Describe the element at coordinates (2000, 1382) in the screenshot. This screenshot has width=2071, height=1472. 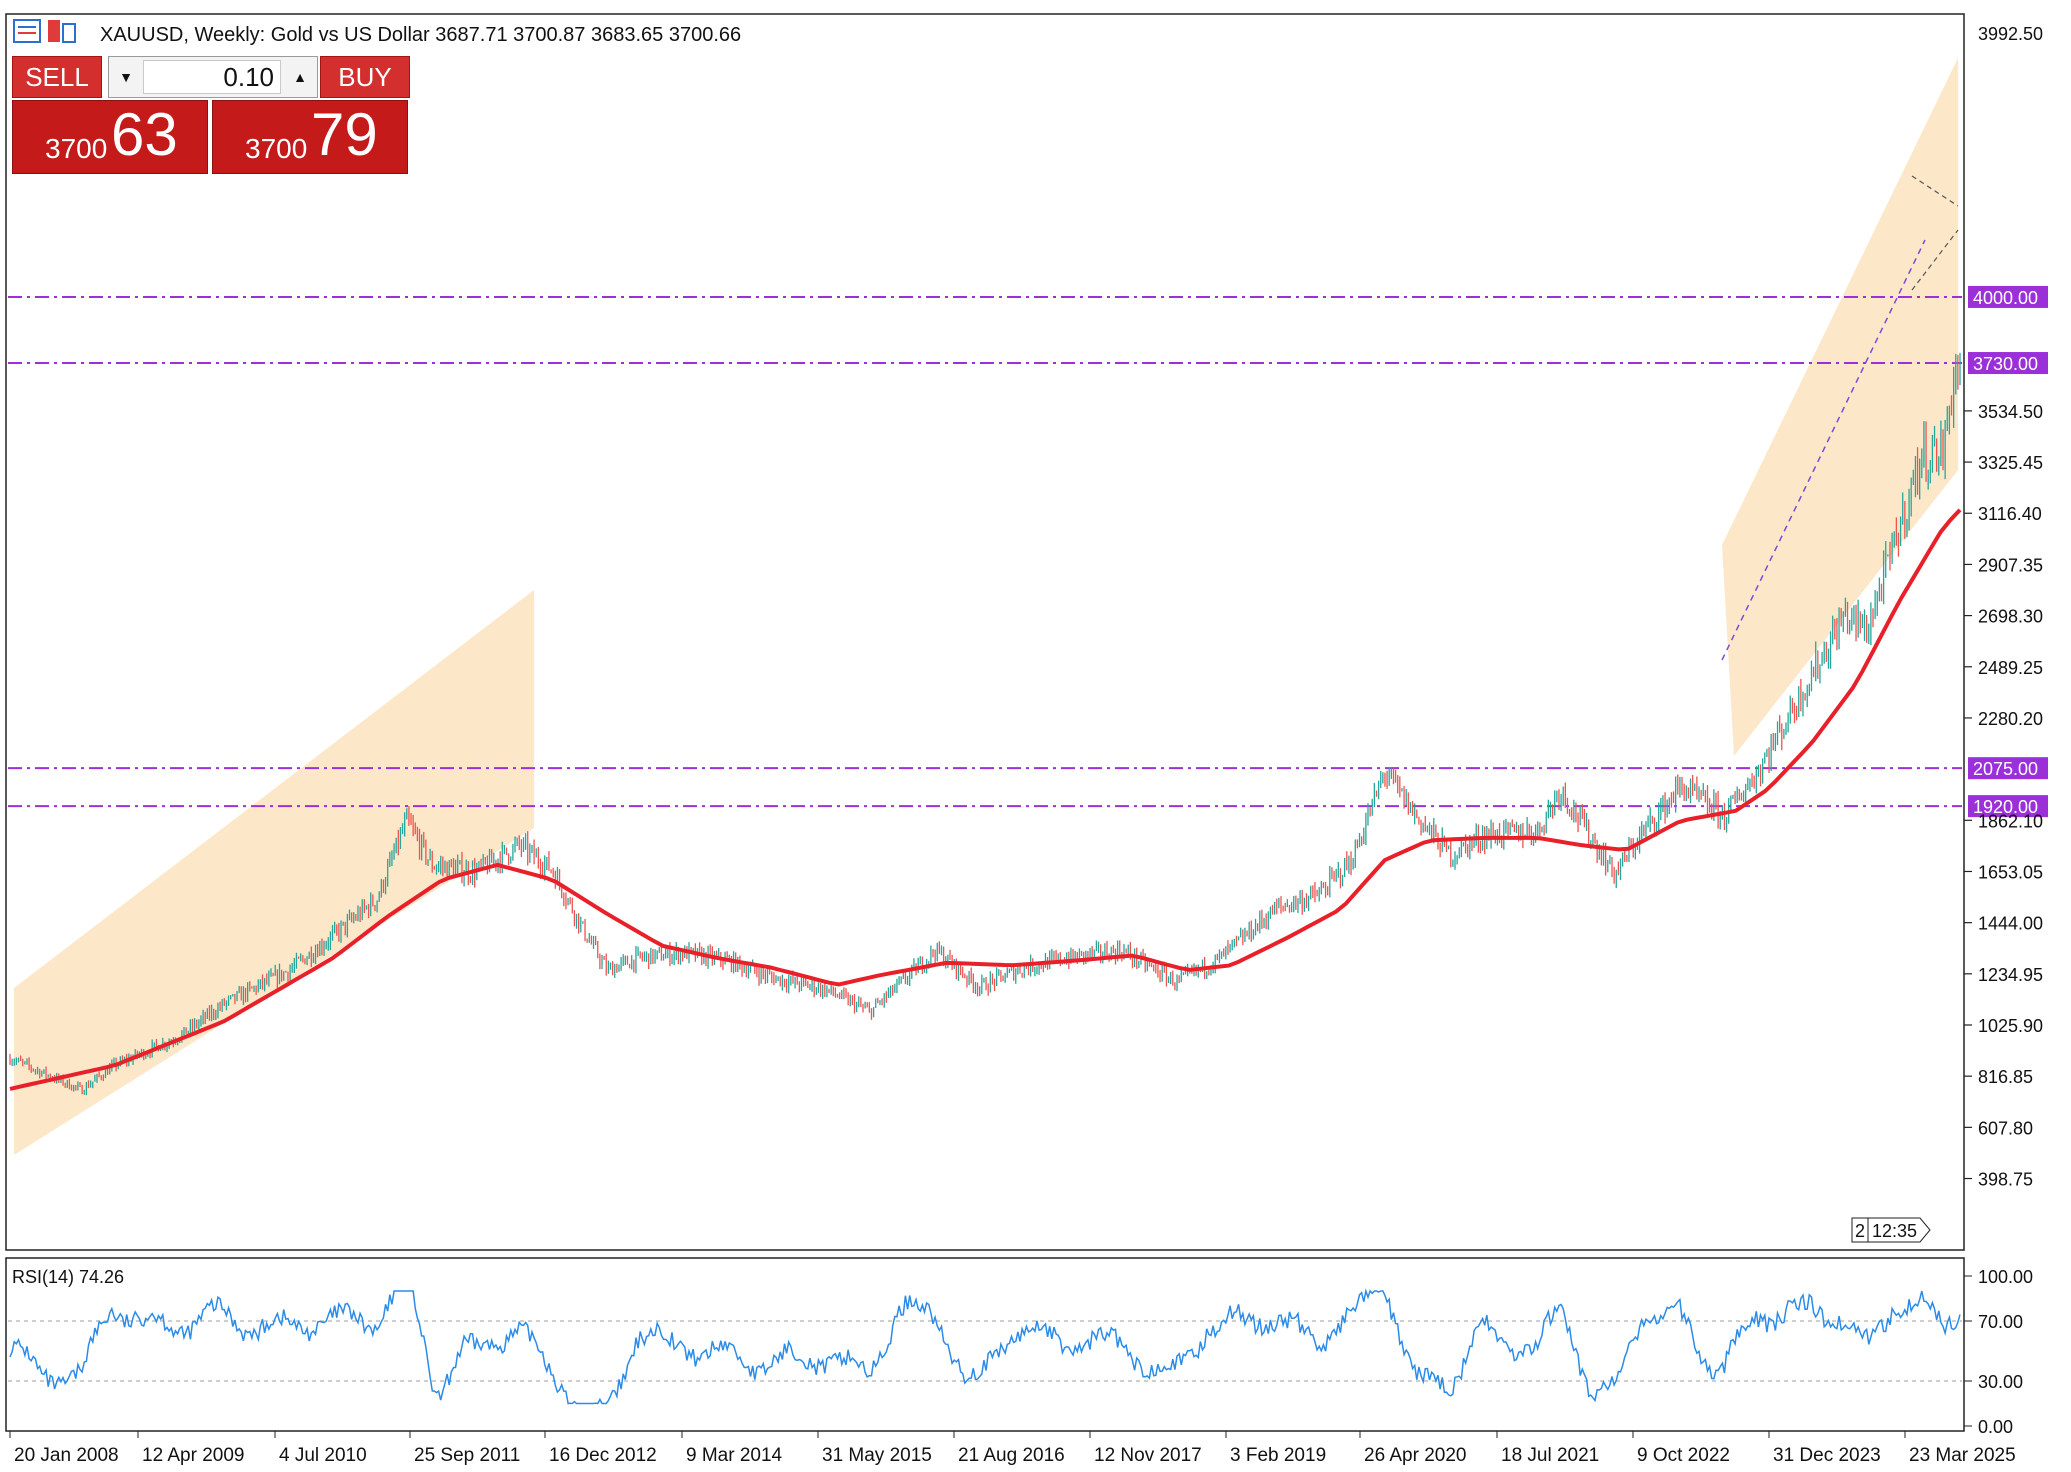
I see `rsi-tick-label: 30.00` at that location.